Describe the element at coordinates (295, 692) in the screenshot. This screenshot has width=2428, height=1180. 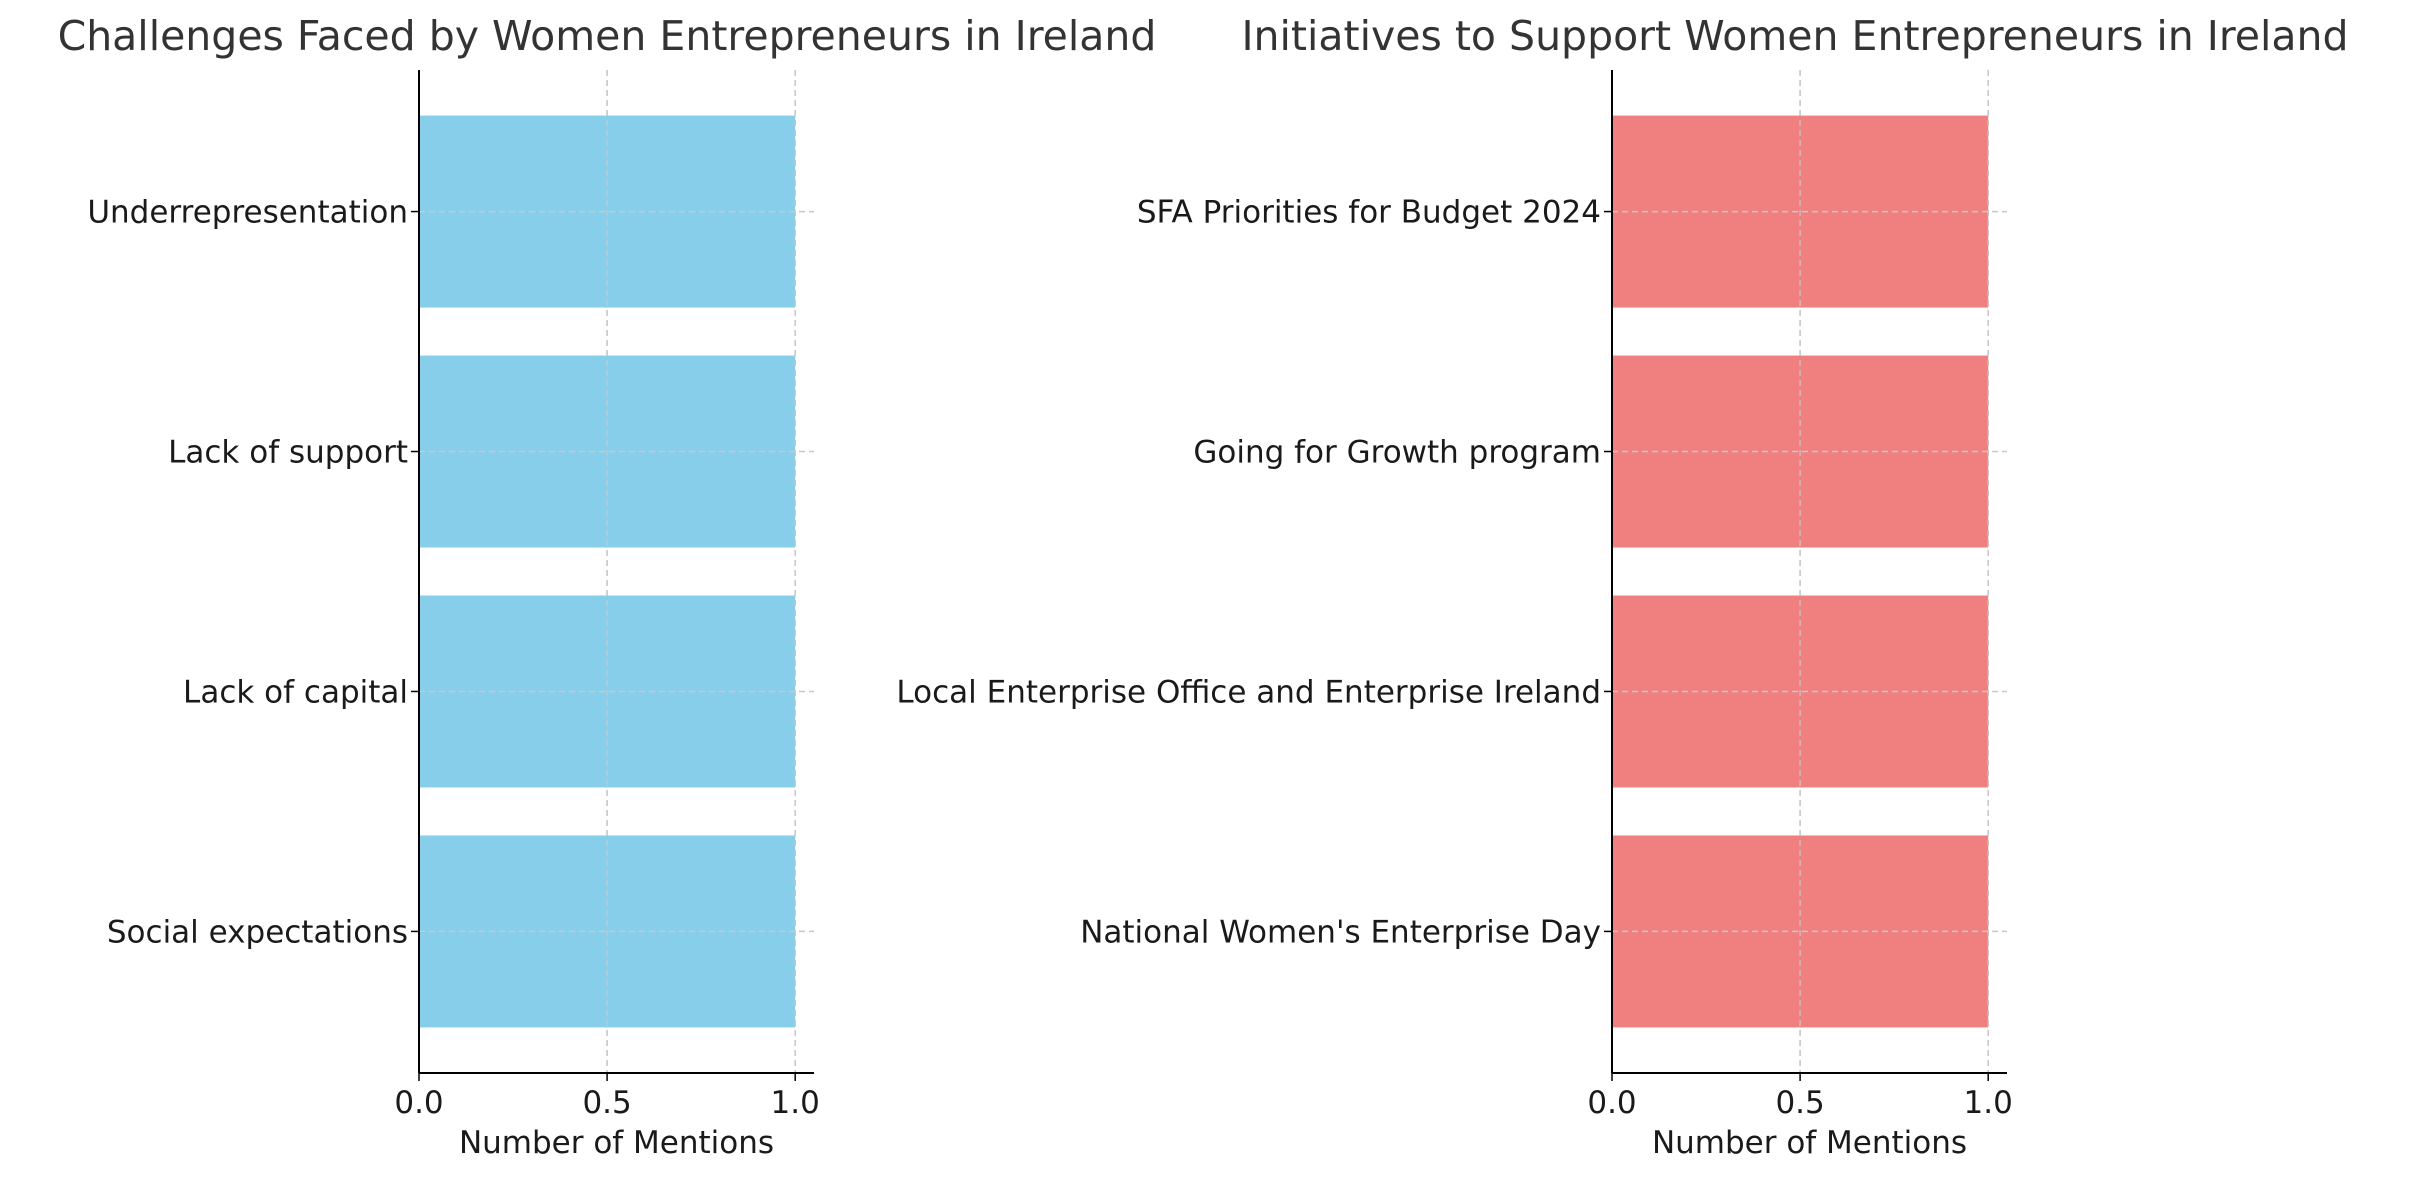
I see `y-tick-label: Lack of capital` at that location.